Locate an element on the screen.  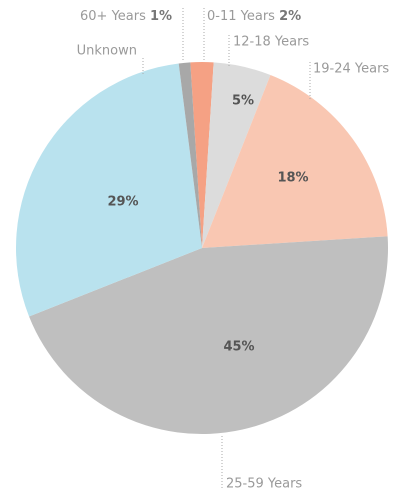
value-label: 18% is located at coordinates (292, 178).